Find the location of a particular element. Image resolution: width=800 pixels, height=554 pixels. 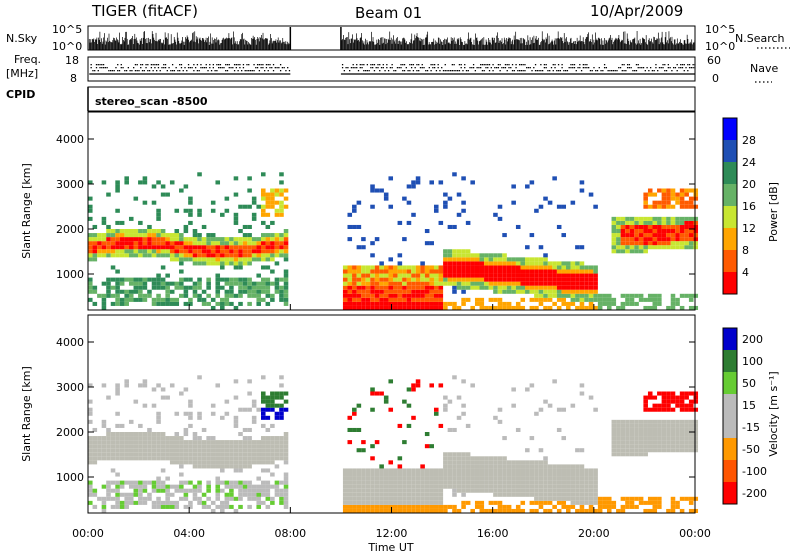

power-y-tick-label: 3000 is located at coordinates (70, 184).